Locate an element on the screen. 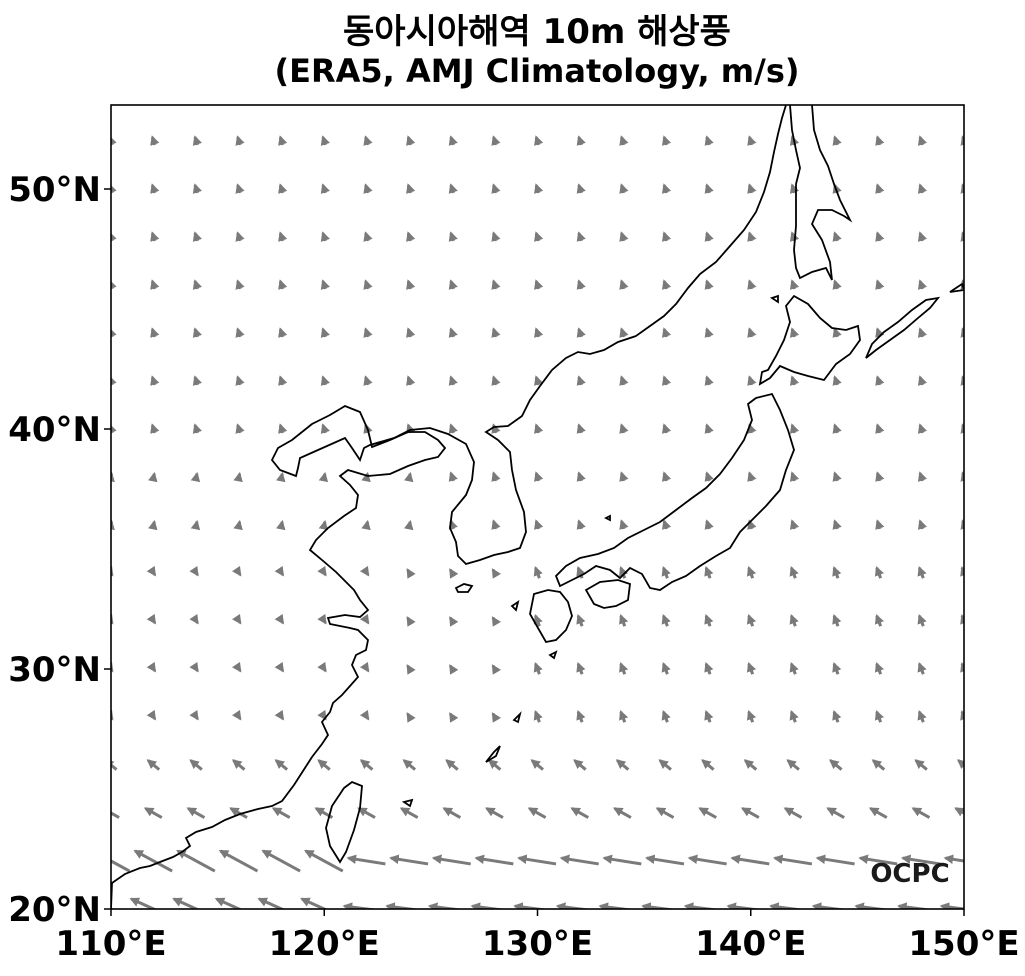  latitude-ticks: 20°N 30°N 40°N 50°N is located at coordinates (59, 550).